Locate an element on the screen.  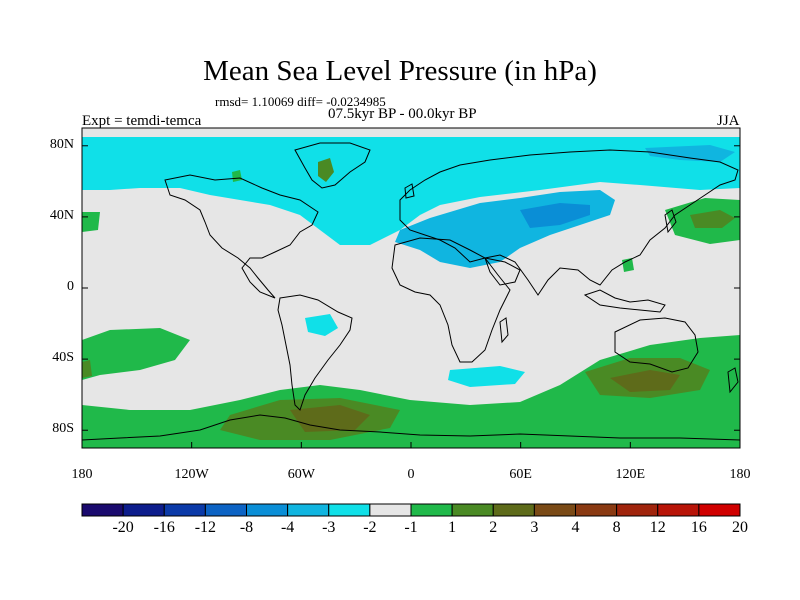
lon-tick-label: 120E is located at coordinates (630, 474).